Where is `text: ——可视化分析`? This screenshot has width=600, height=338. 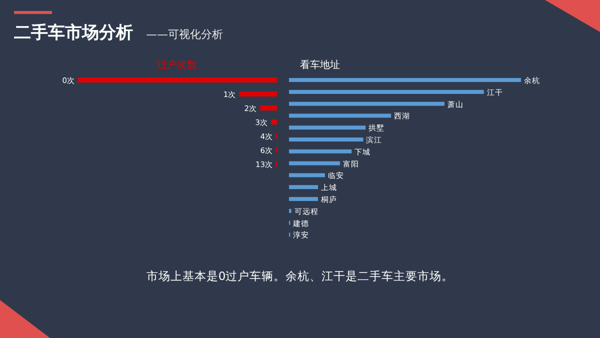
text: ——可视化分析 is located at coordinates (184, 34).